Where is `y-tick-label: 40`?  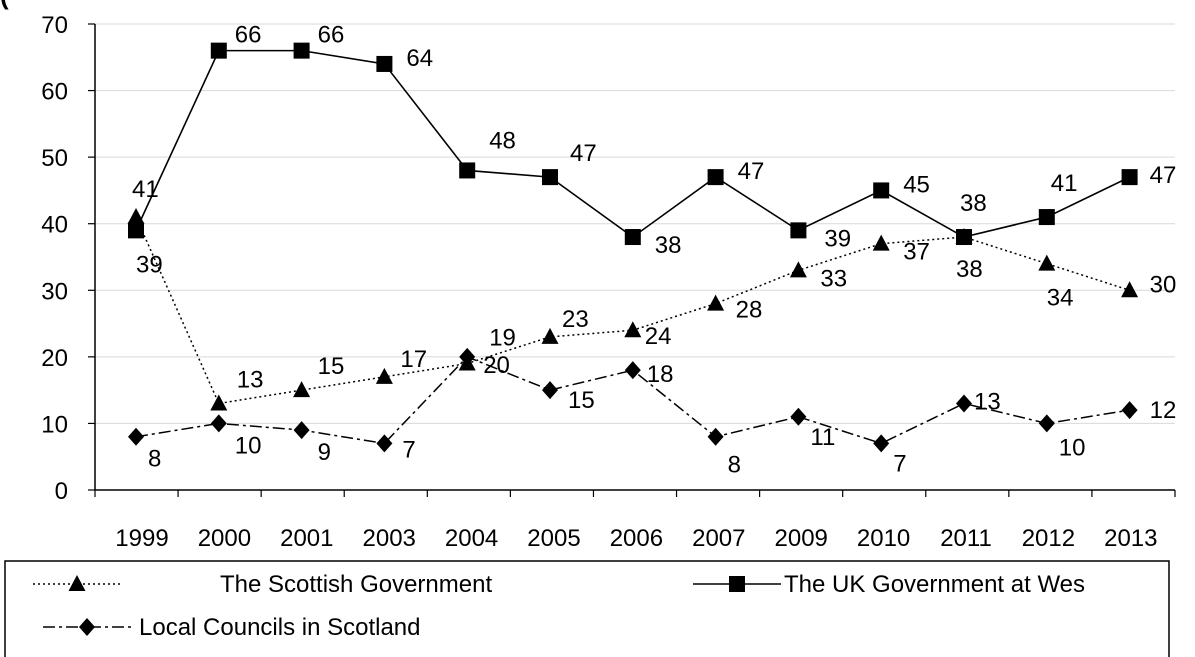
y-tick-label: 40 is located at coordinates (54, 225).